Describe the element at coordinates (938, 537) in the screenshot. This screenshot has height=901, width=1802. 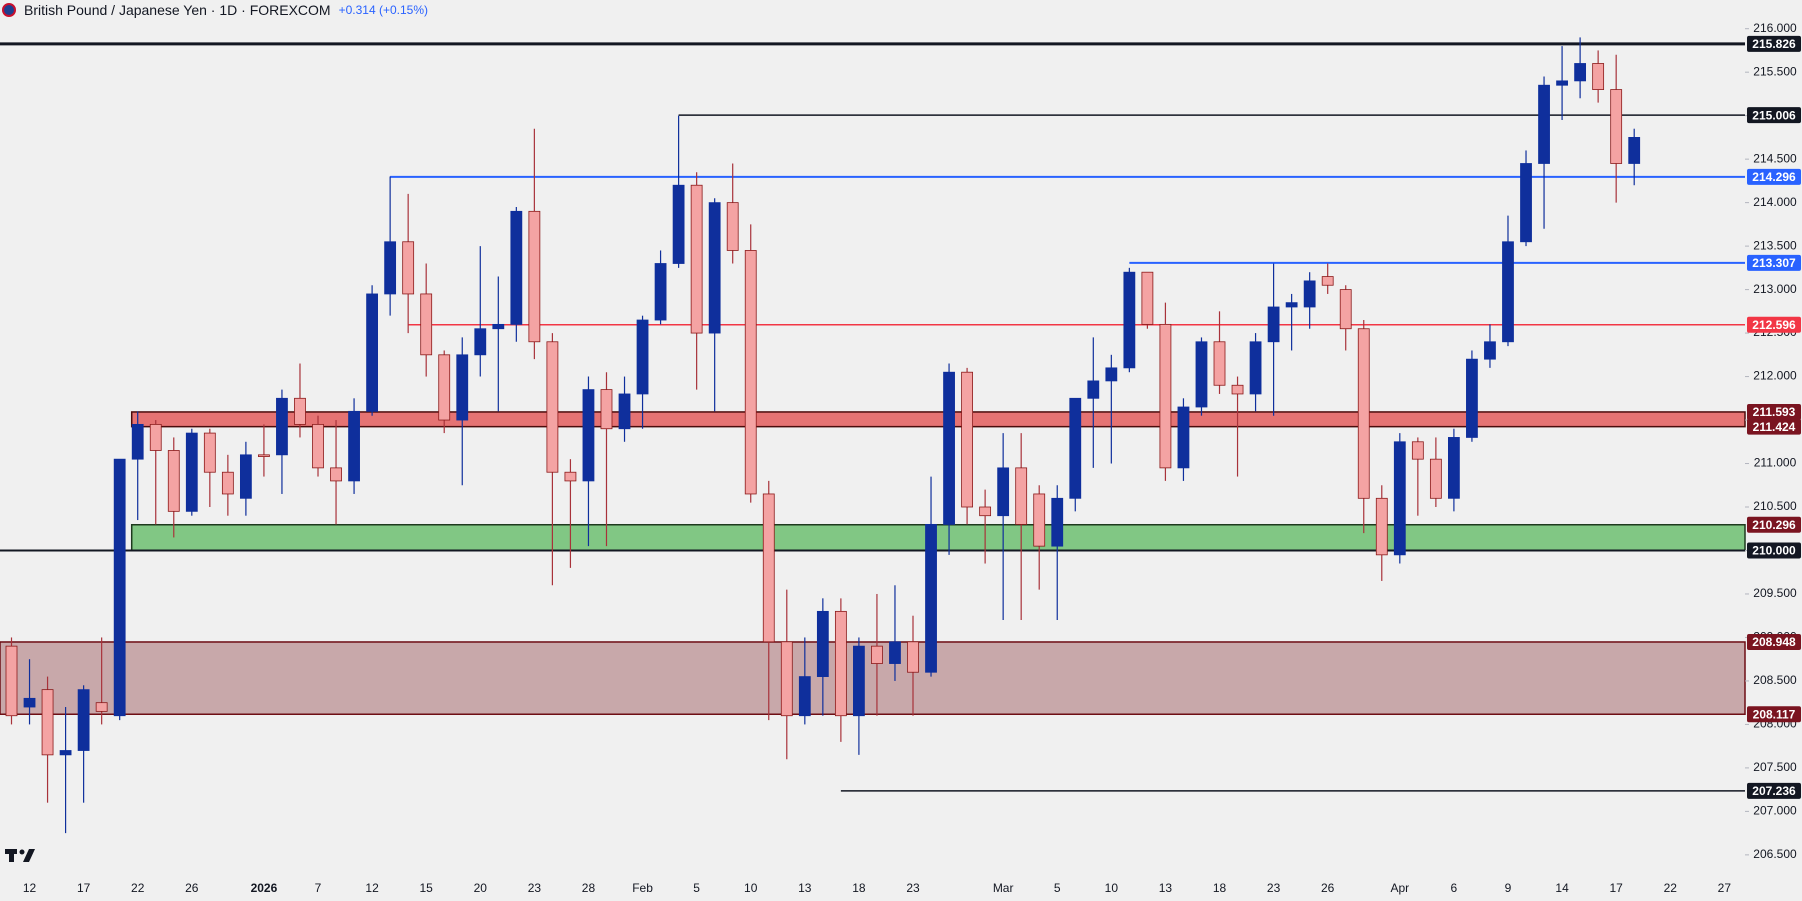
I see `zone` at that location.